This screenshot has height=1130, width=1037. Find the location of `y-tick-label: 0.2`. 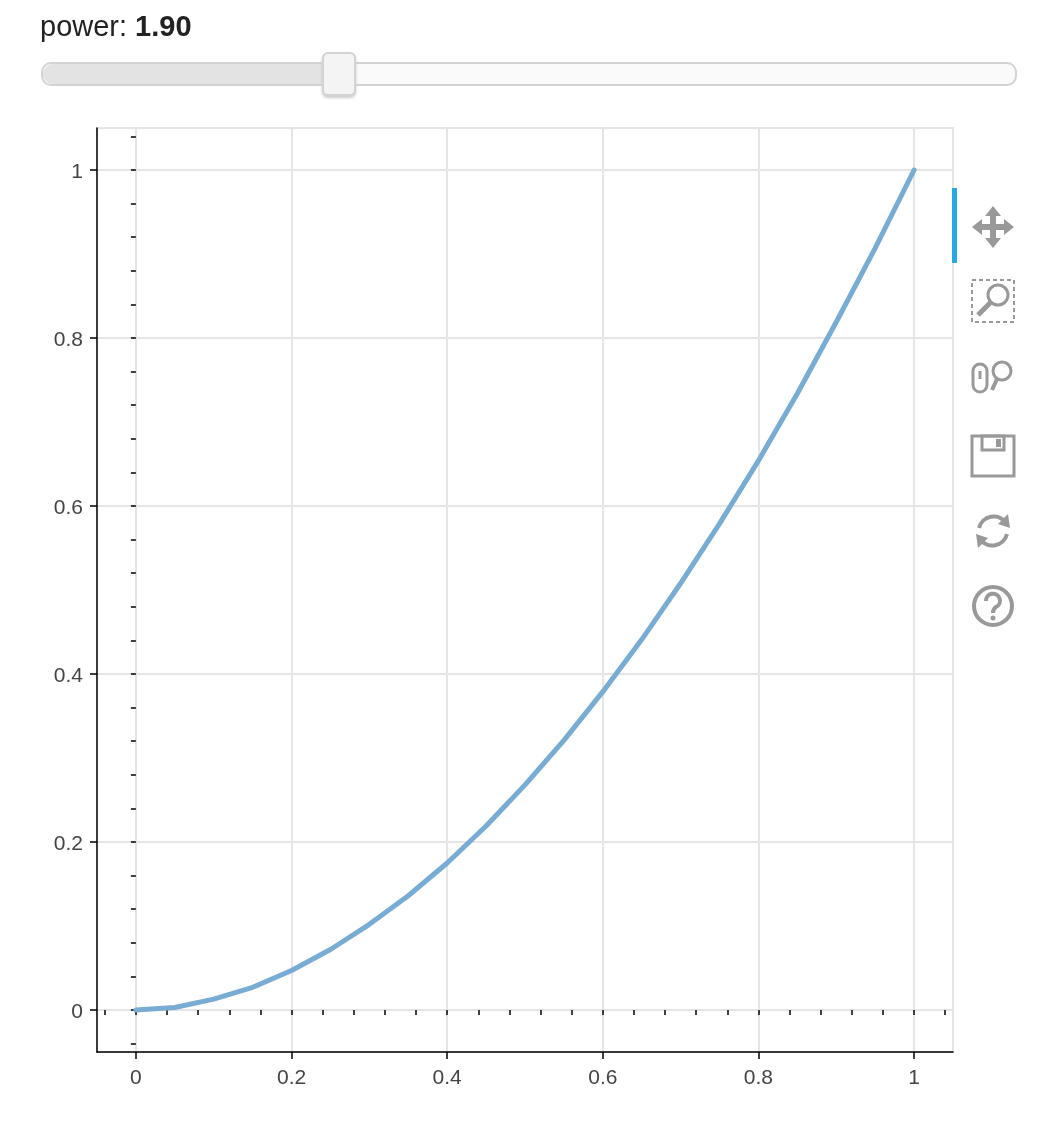

y-tick-label: 0.2 is located at coordinates (68, 842).